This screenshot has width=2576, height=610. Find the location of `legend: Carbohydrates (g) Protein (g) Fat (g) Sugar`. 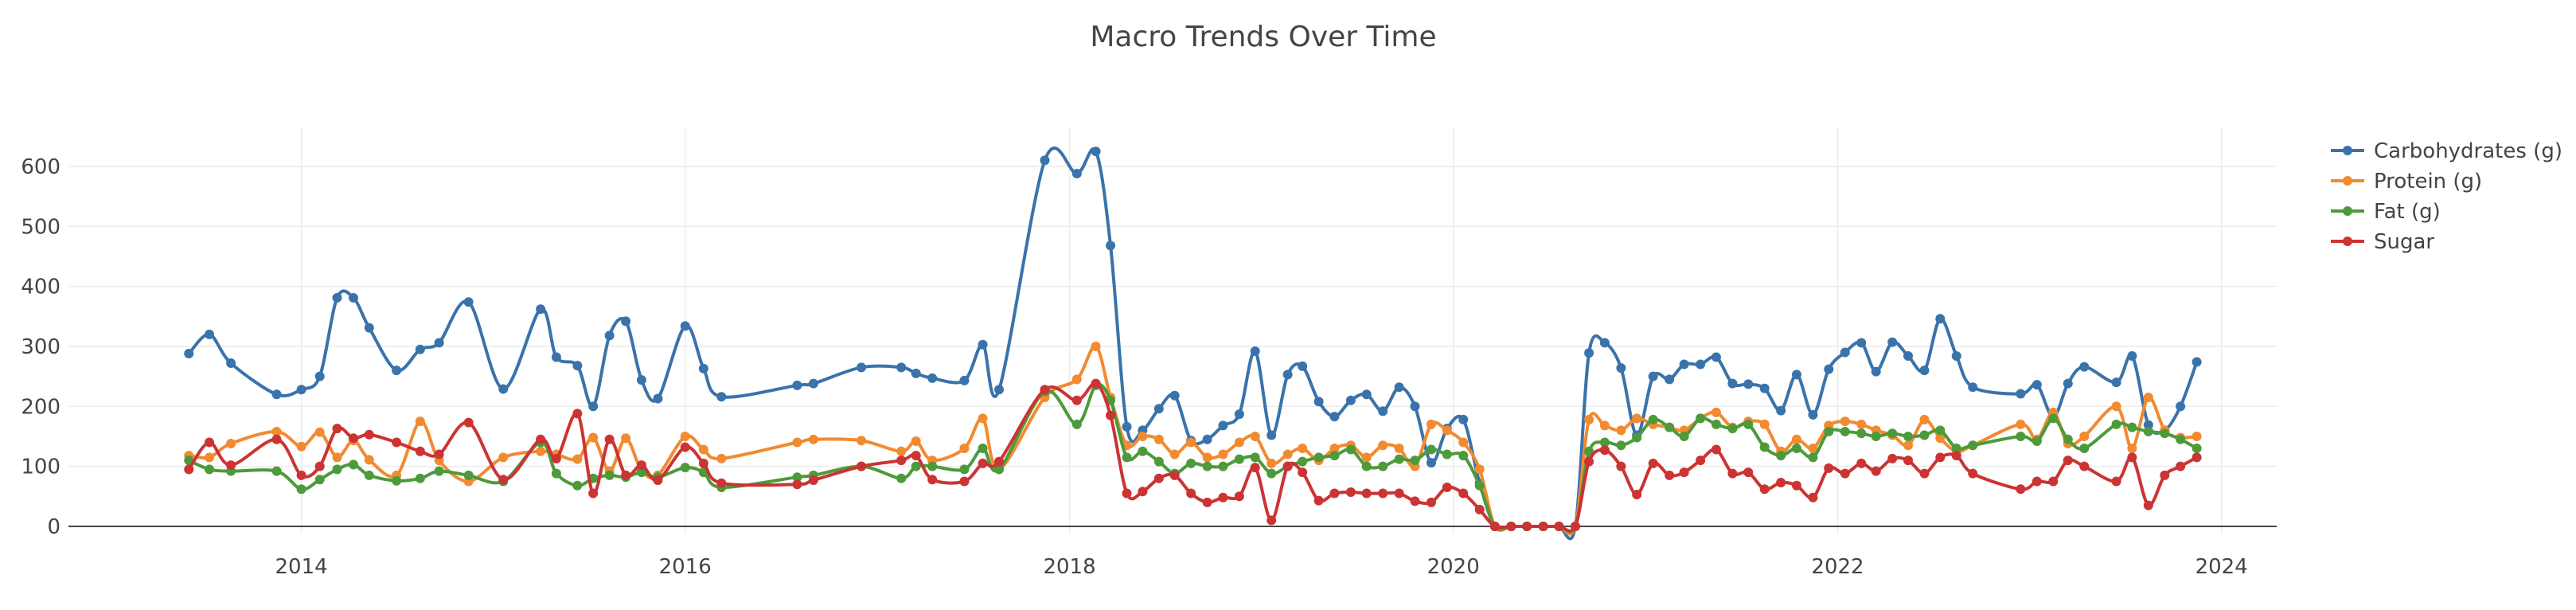

legend: Carbohydrates (g) Protein (g) Fat (g) Sugar is located at coordinates (2446, 196).